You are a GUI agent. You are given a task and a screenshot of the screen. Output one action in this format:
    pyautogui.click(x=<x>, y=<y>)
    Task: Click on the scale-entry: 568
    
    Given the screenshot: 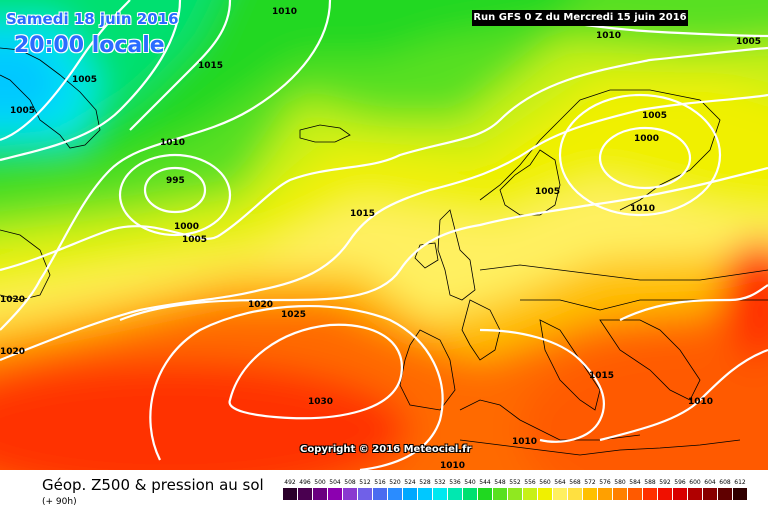 What is the action you would take?
    pyautogui.click(x=575, y=490)
    